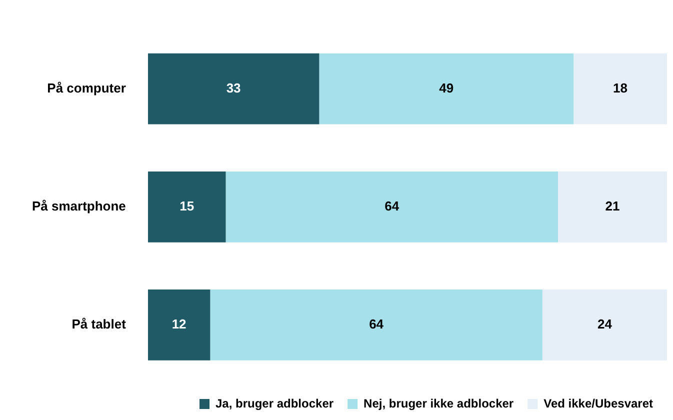  I want to click on legend-label: Ja, bruger adblocker, so click(275, 403).